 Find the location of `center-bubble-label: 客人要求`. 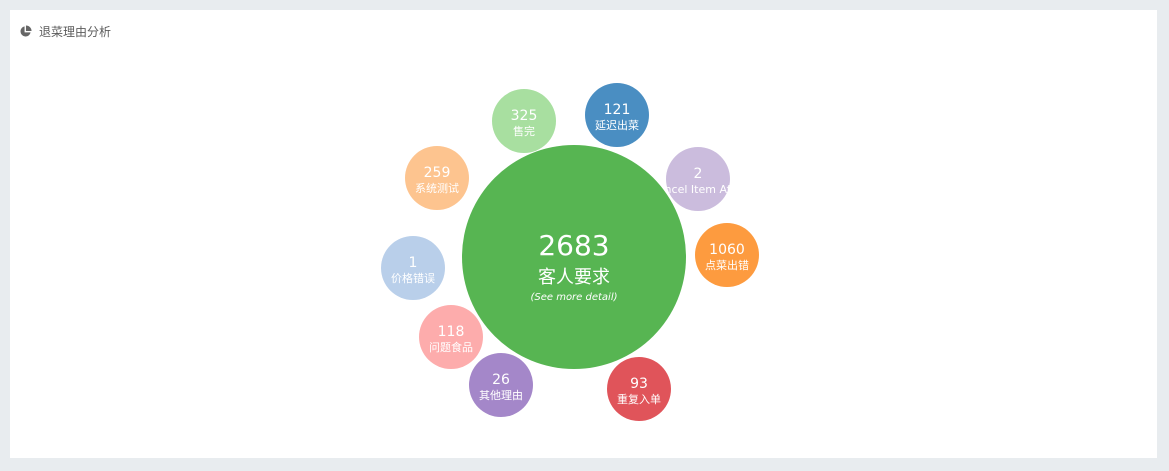

center-bubble-label: 客人要求 is located at coordinates (574, 277).